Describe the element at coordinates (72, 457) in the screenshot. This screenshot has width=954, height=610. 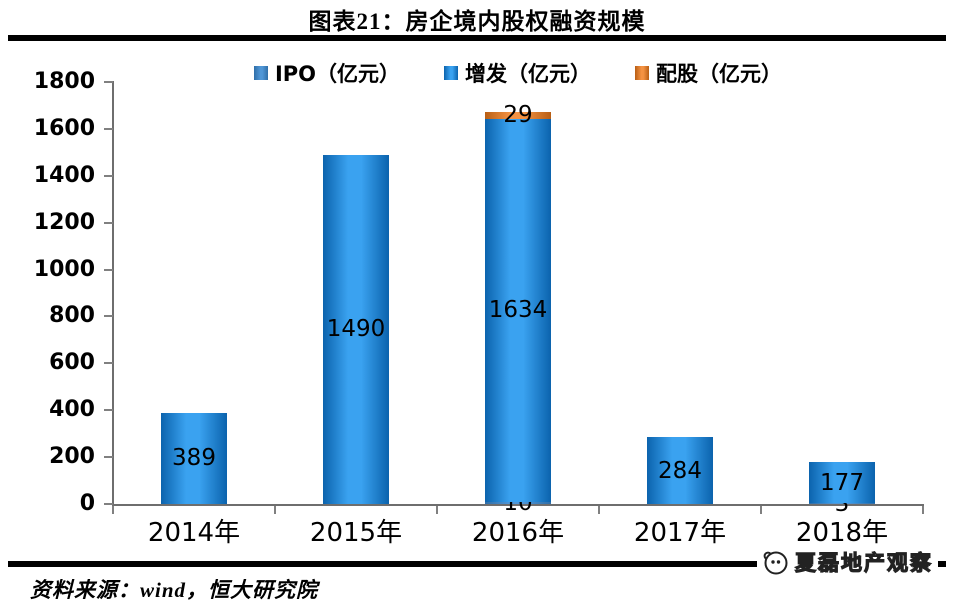
I see `y-tick-label: 200` at that location.